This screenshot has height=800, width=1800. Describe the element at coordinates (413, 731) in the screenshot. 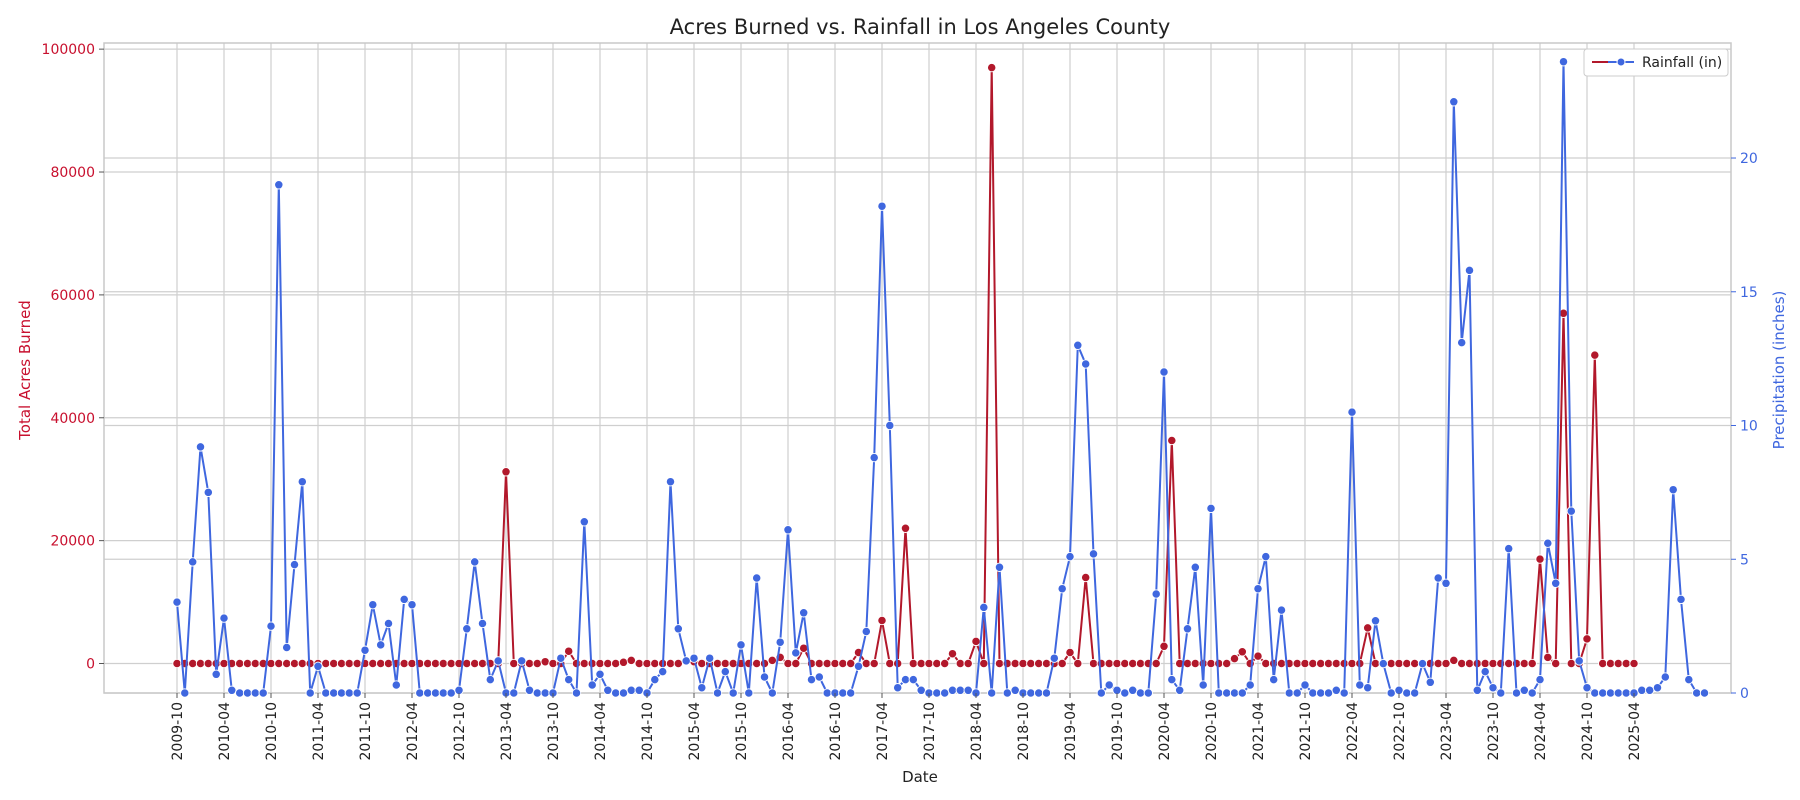

I see `x-tick-label: 2012-04` at that location.